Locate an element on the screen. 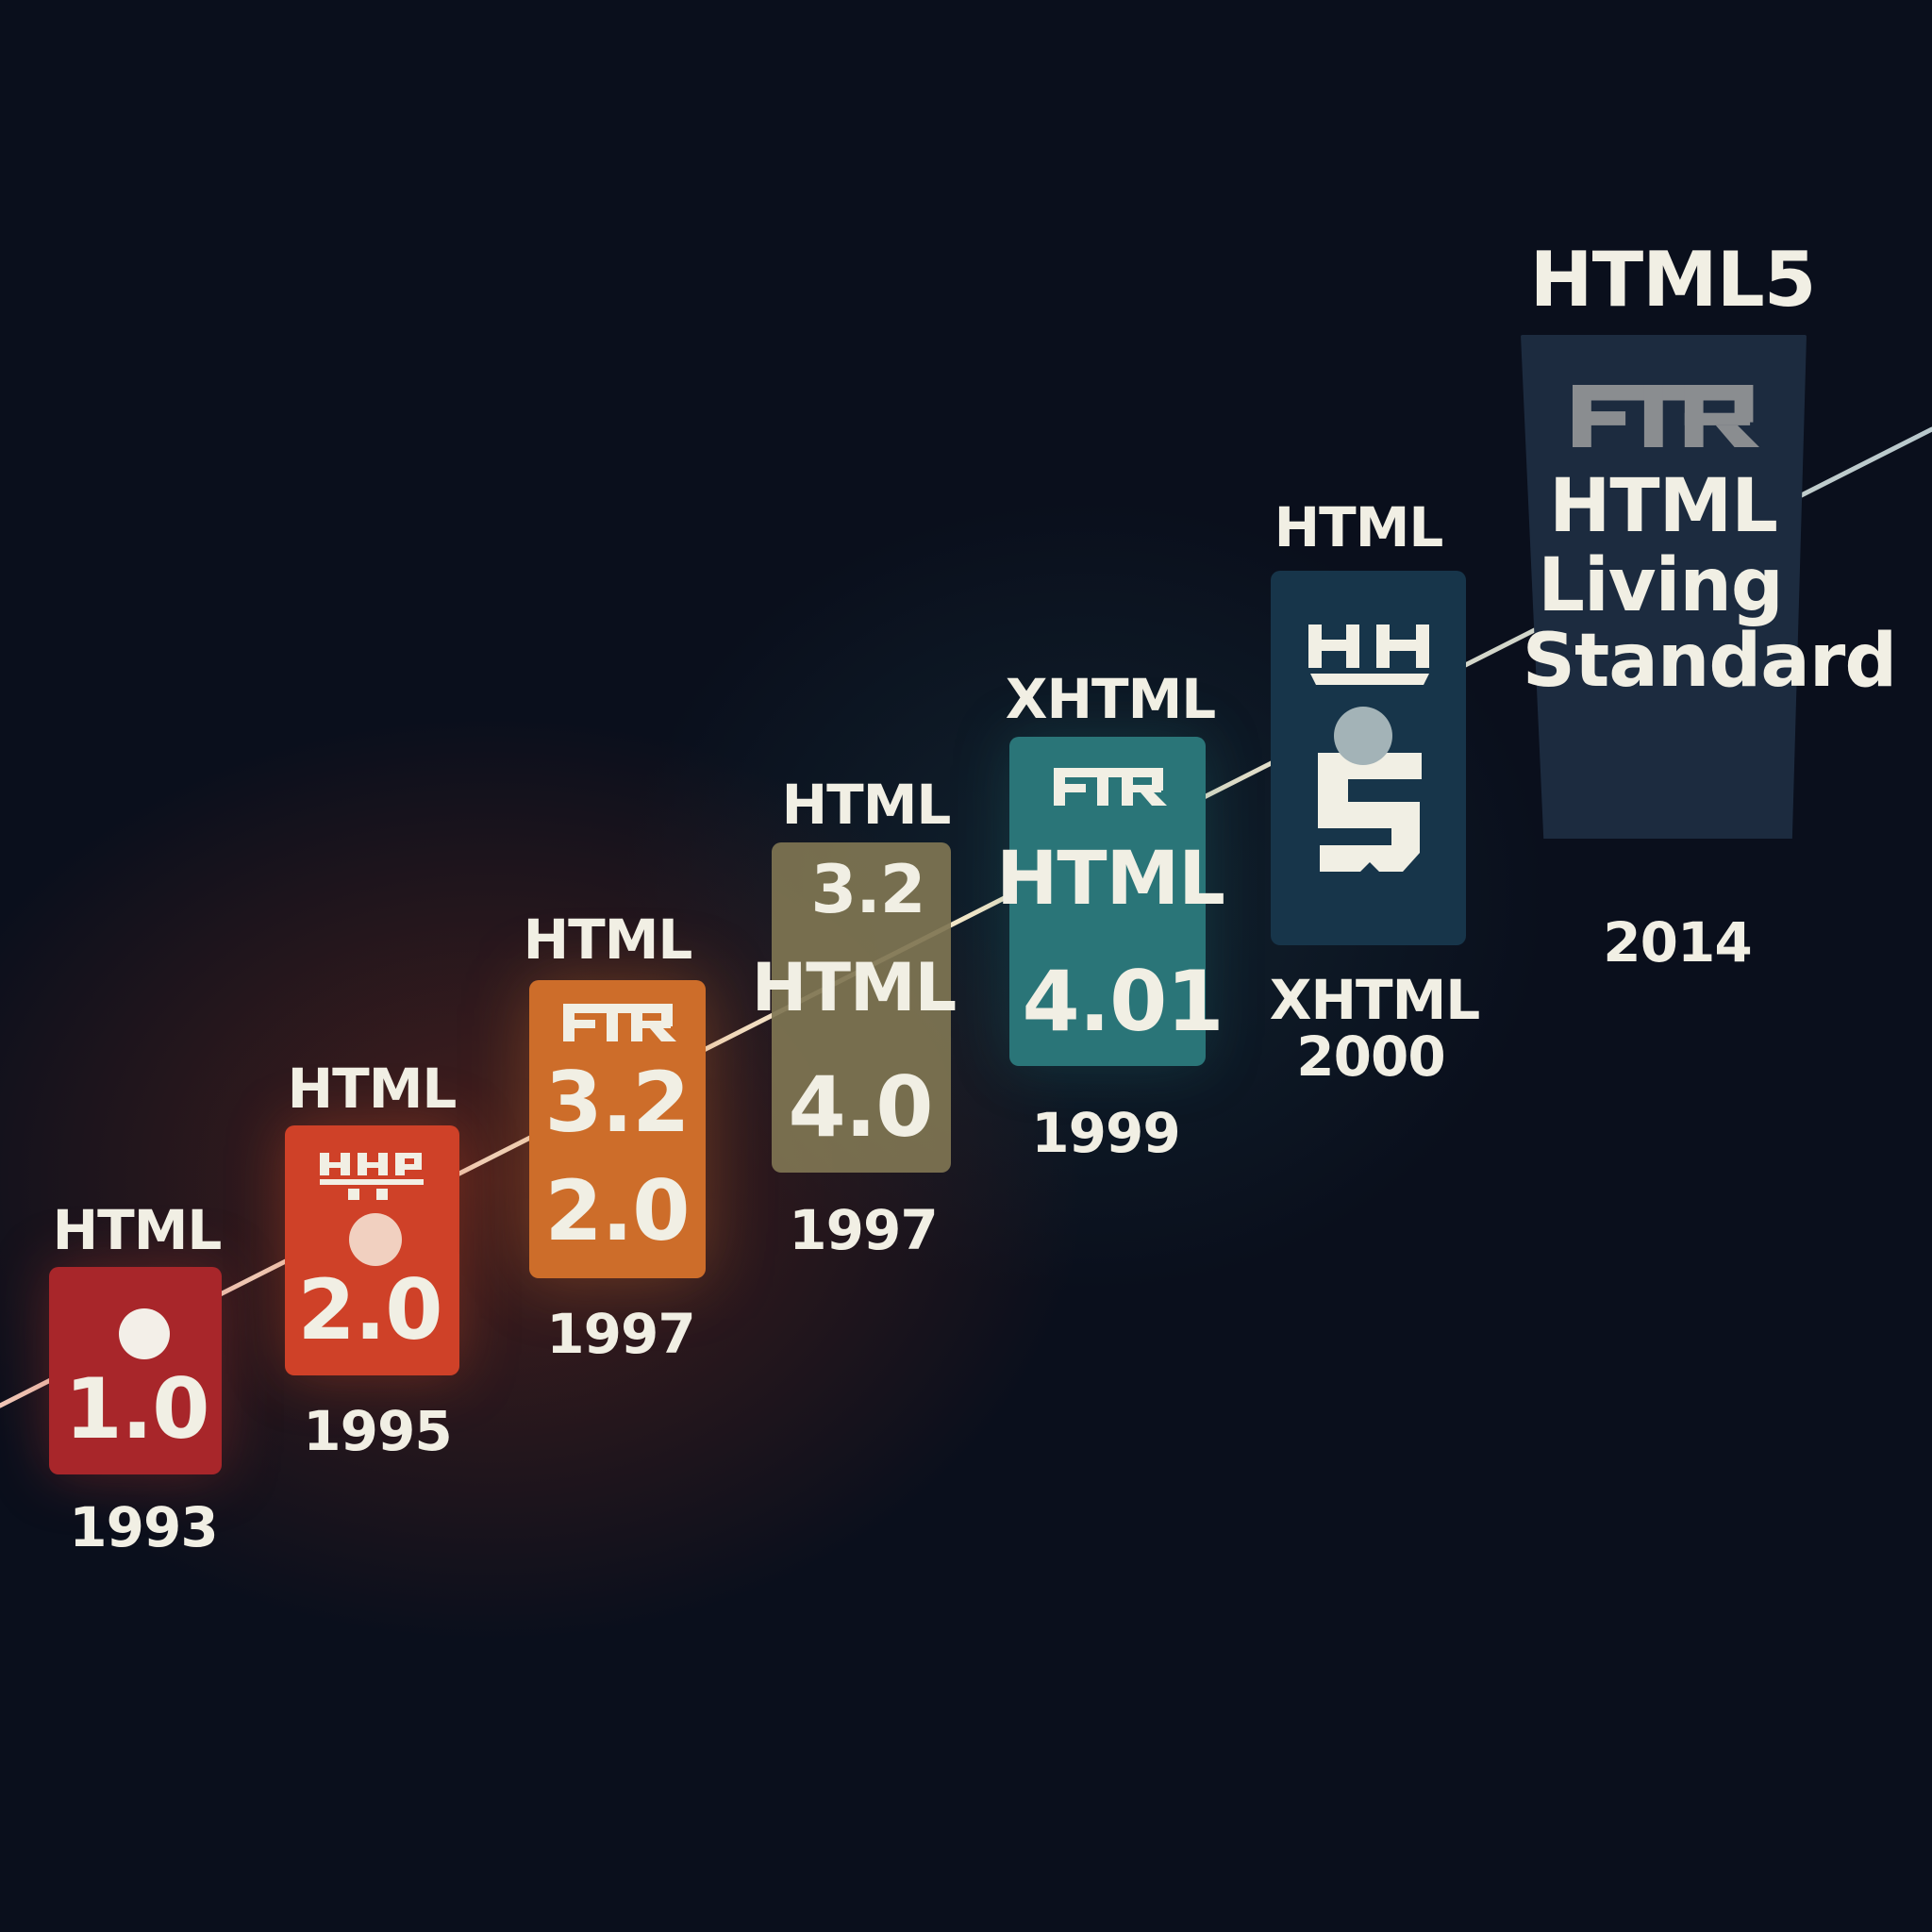 The image size is (1932, 1932). milestone-version-line: 4.0 is located at coordinates (861, 1107).